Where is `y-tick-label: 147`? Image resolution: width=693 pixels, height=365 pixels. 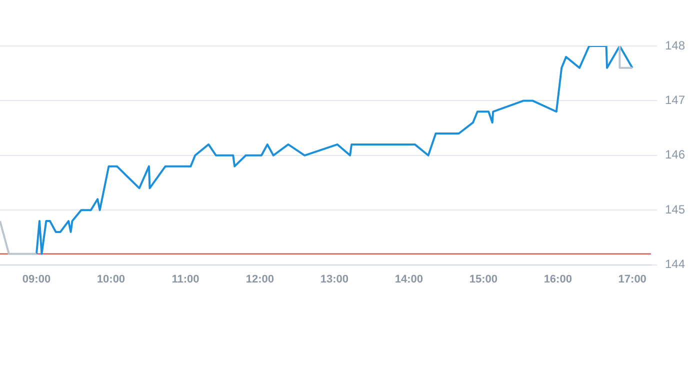 y-tick-label: 147 is located at coordinates (675, 100).